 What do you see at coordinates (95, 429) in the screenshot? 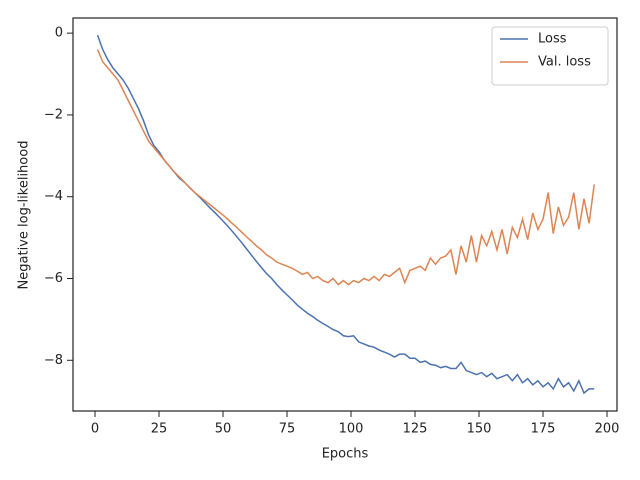
I see `x-tick-label: 0` at bounding box center [95, 429].